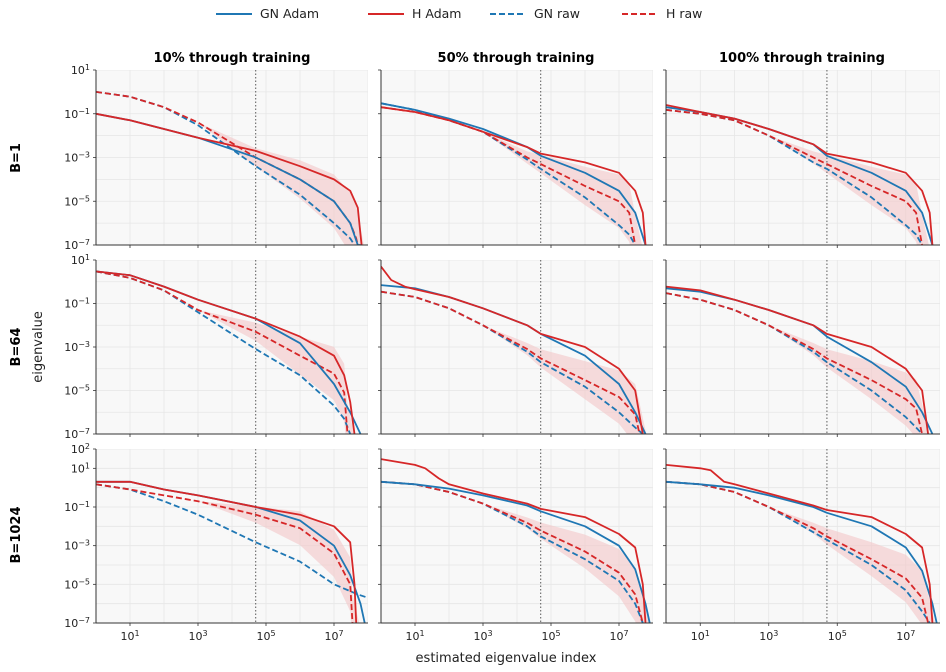 This screenshot has width=946, height=672. I want to click on panel-b-64-50-through-training, so click(515, 348).